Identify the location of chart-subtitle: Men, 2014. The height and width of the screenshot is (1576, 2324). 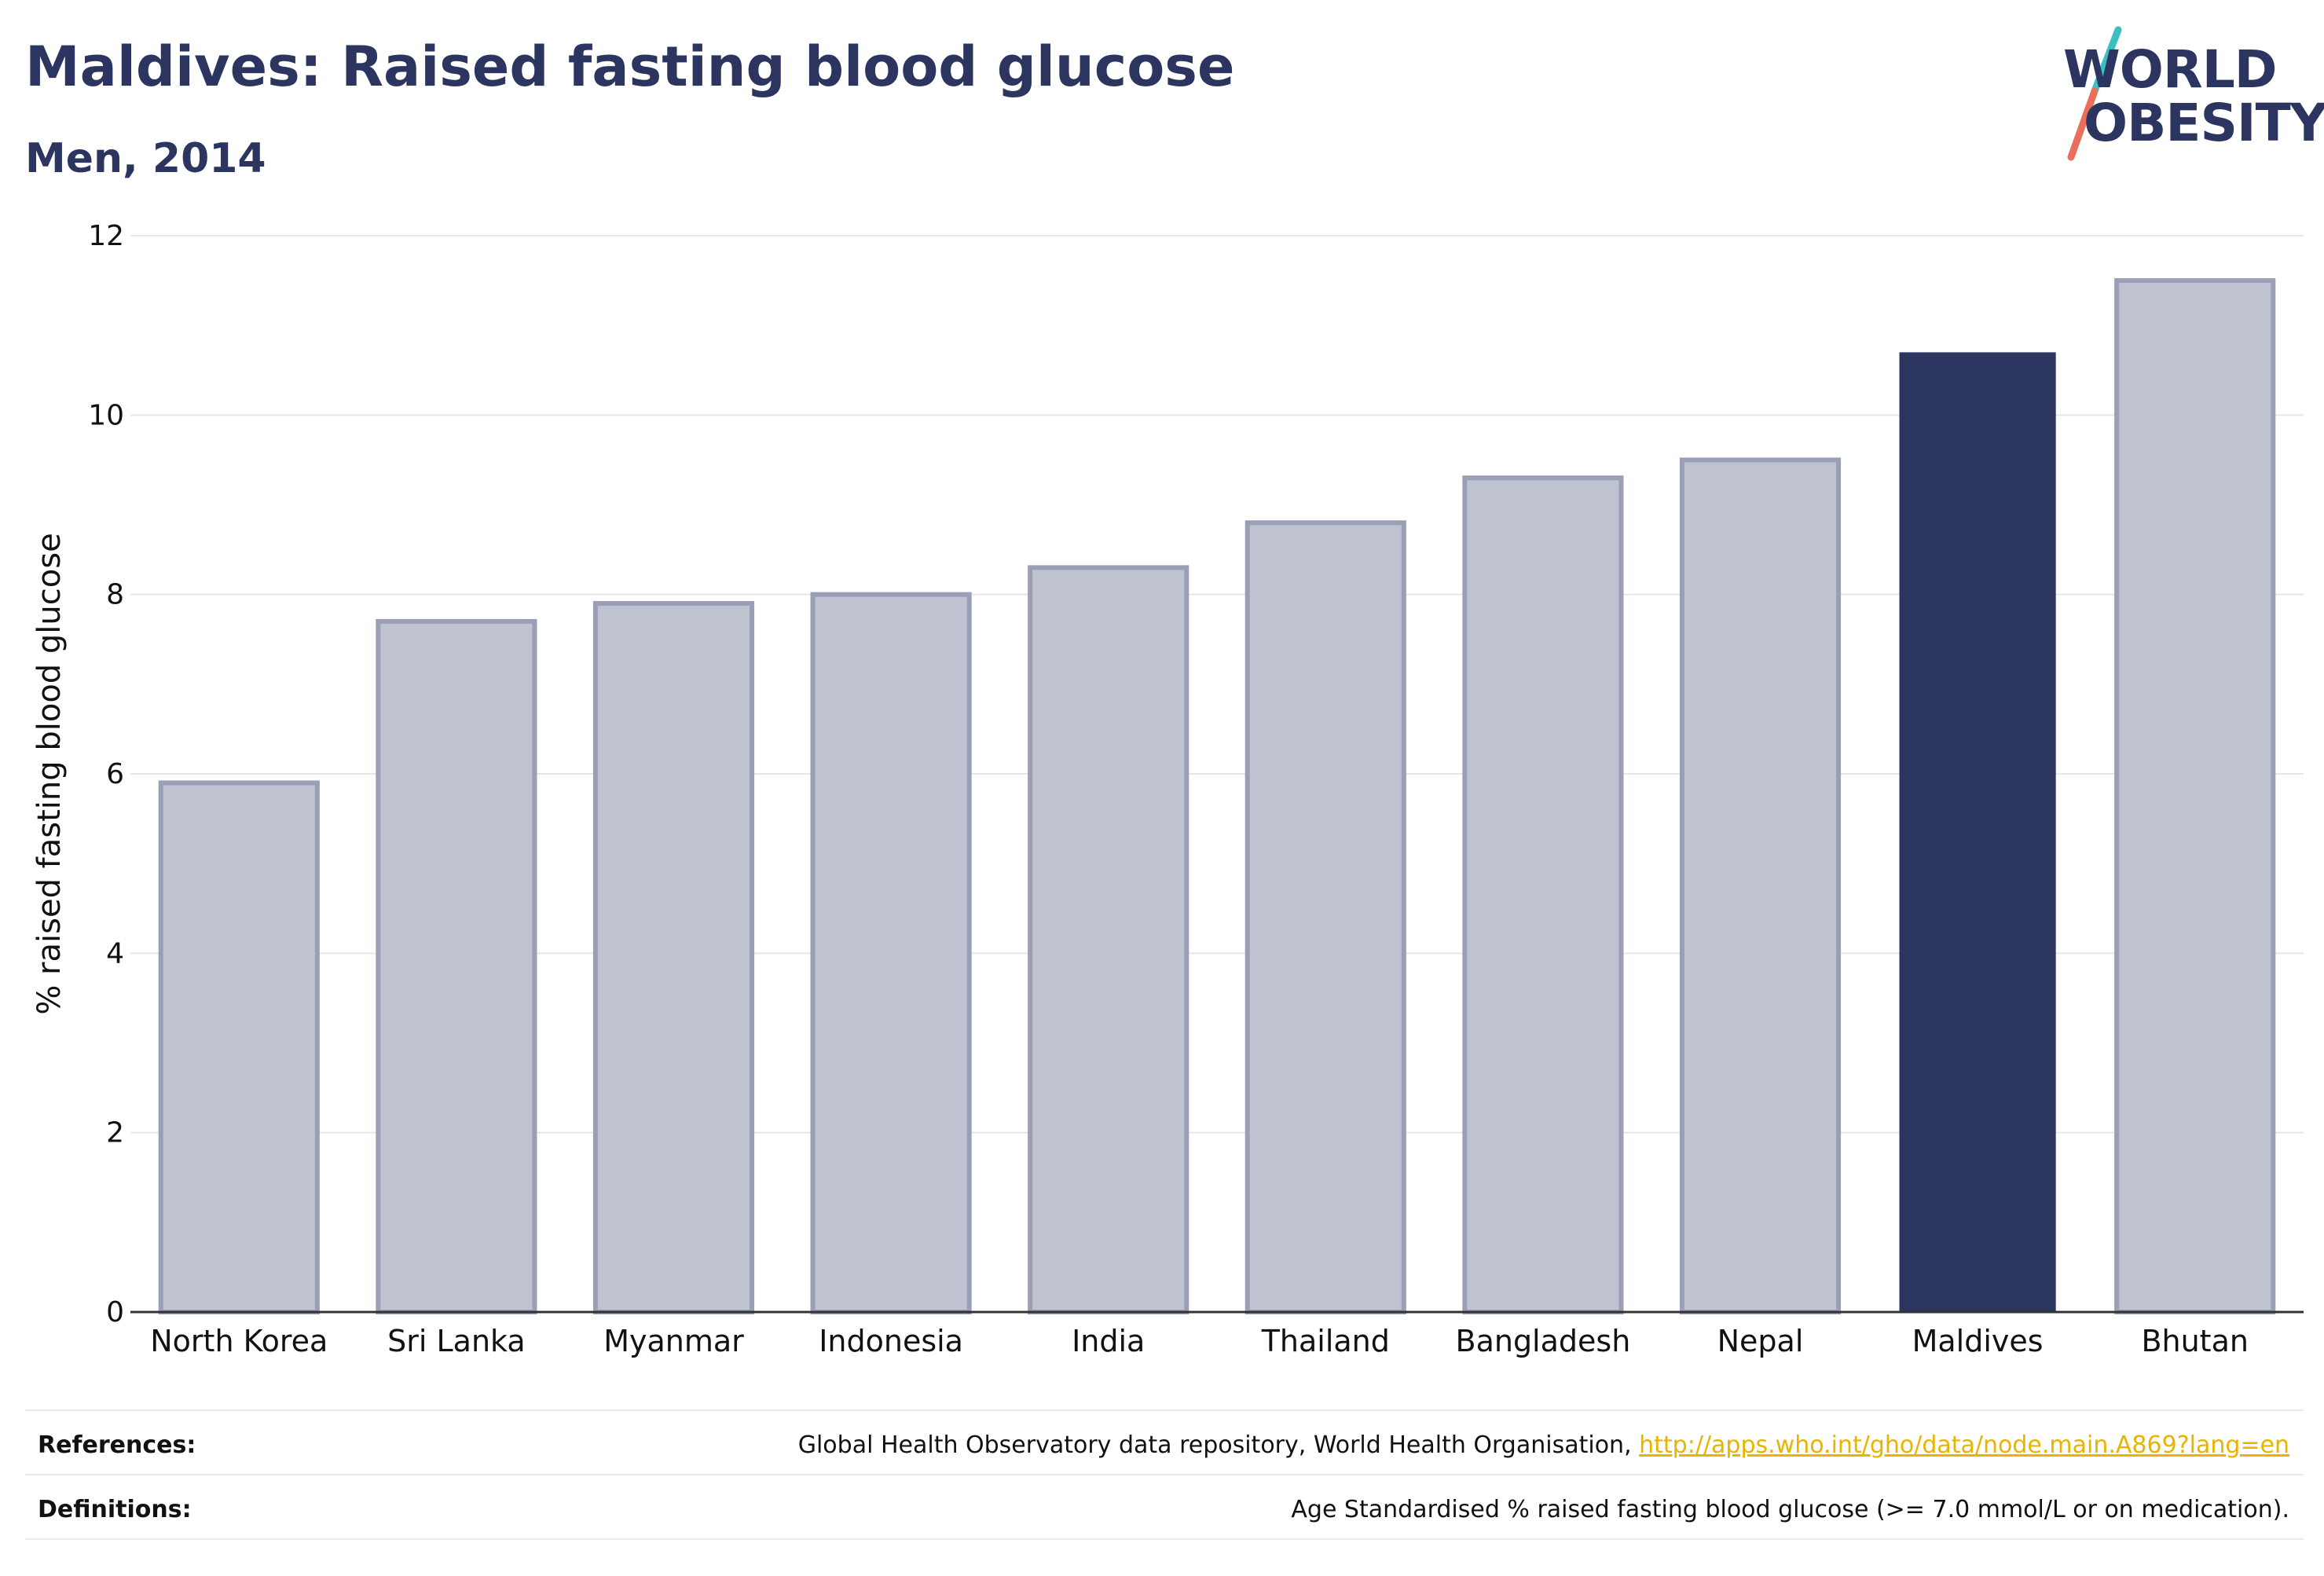
(145, 158).